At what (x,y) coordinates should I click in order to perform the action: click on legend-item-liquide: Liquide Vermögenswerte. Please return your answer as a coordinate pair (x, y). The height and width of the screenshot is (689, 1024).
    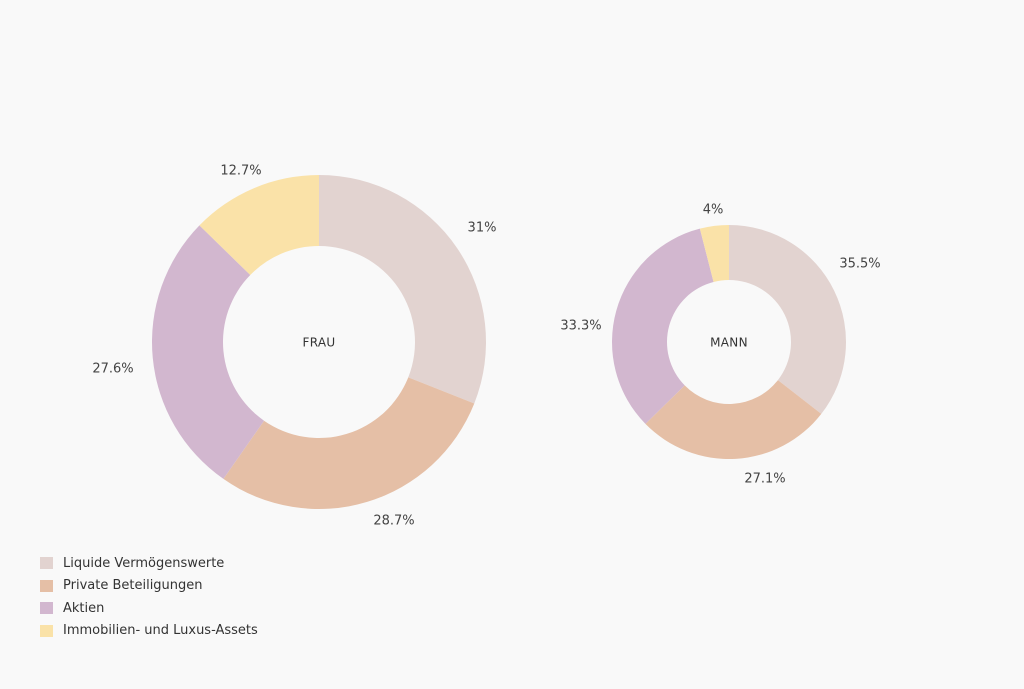
    Looking at the image, I should click on (149, 563).